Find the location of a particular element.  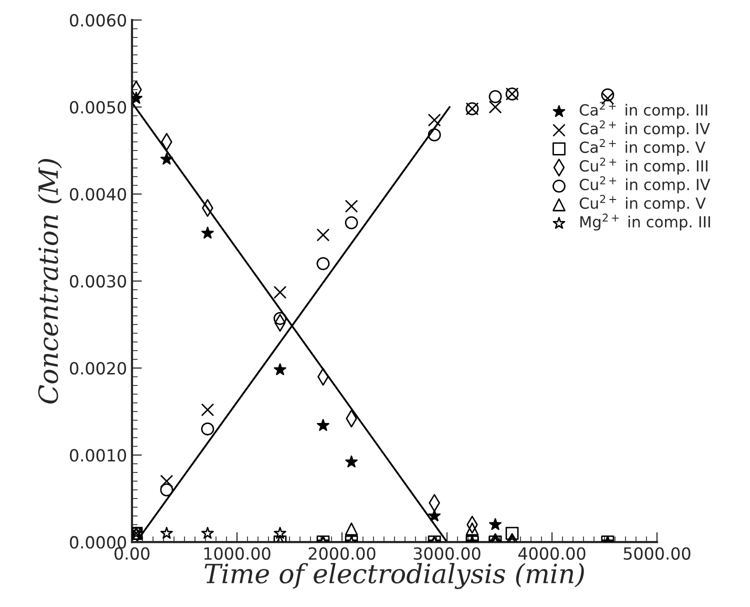

y-tick-label: 0.0050 is located at coordinates (98, 107).